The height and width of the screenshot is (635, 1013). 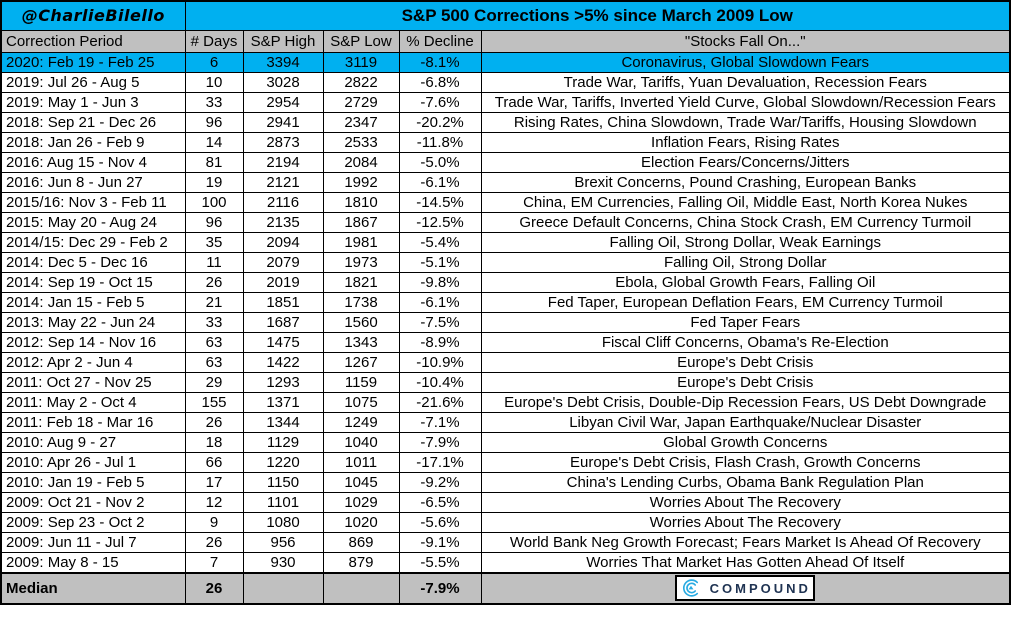 What do you see at coordinates (691, 588) in the screenshot?
I see `compound-c-icon` at bounding box center [691, 588].